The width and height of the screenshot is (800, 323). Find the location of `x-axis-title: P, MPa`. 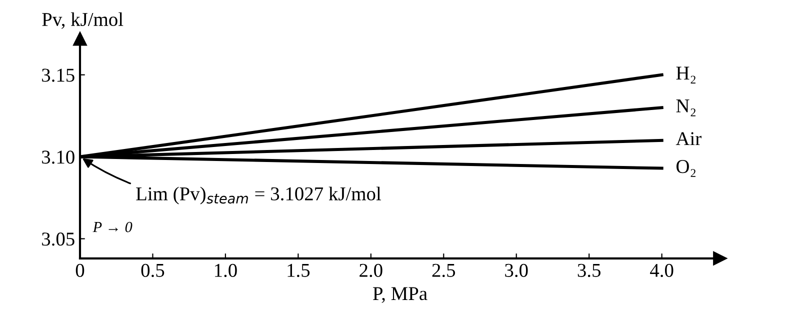

x-axis-title: P, MPa is located at coordinates (400, 295).